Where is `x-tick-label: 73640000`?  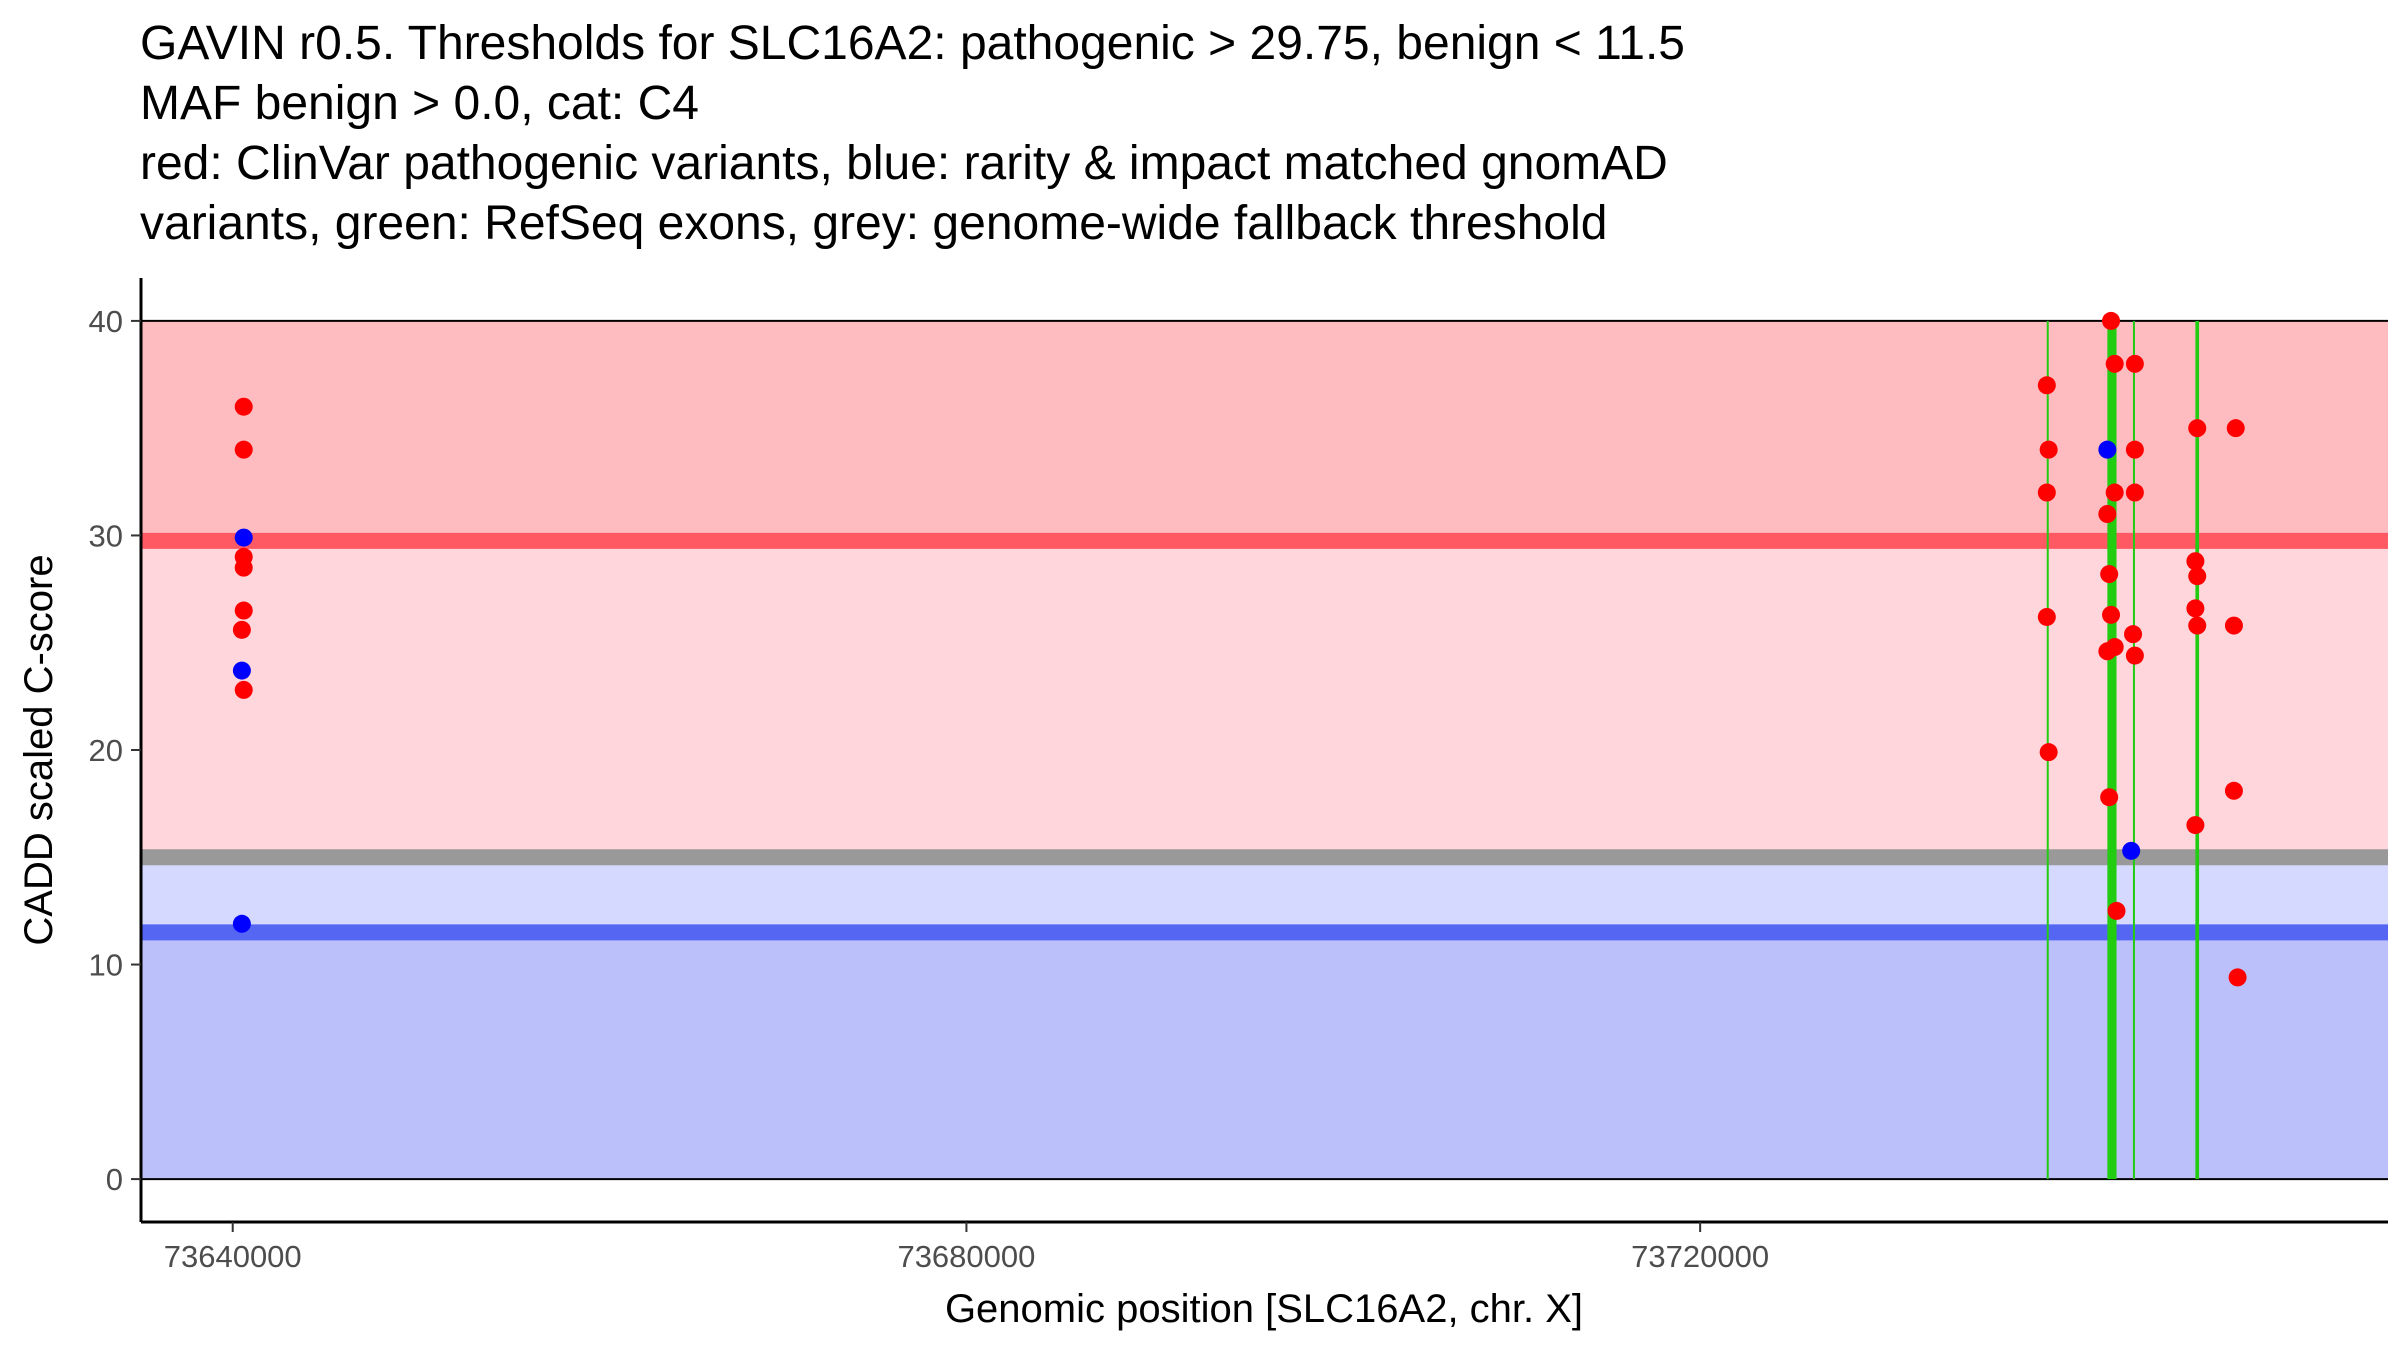 x-tick-label: 73640000 is located at coordinates (233, 1256).